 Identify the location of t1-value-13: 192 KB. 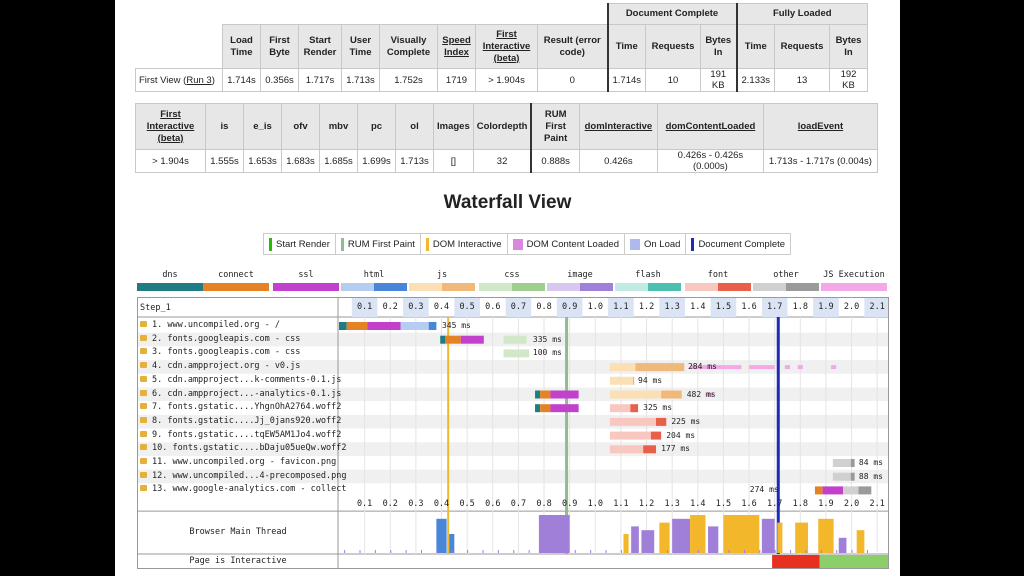
(848, 80).